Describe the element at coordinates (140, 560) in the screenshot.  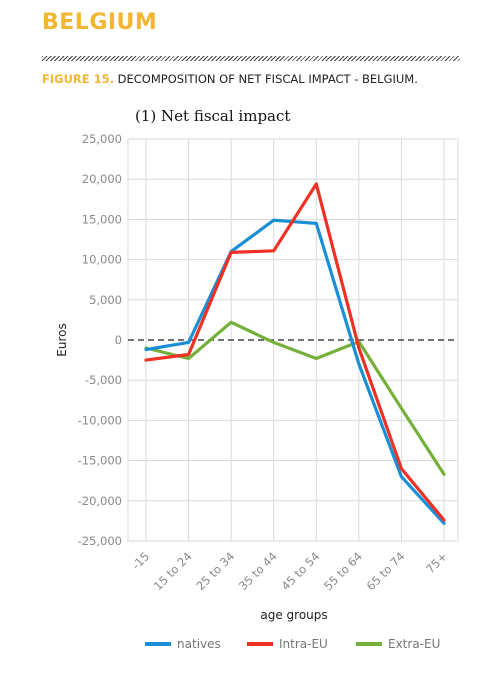
I see `x-tick-label: -15` at that location.